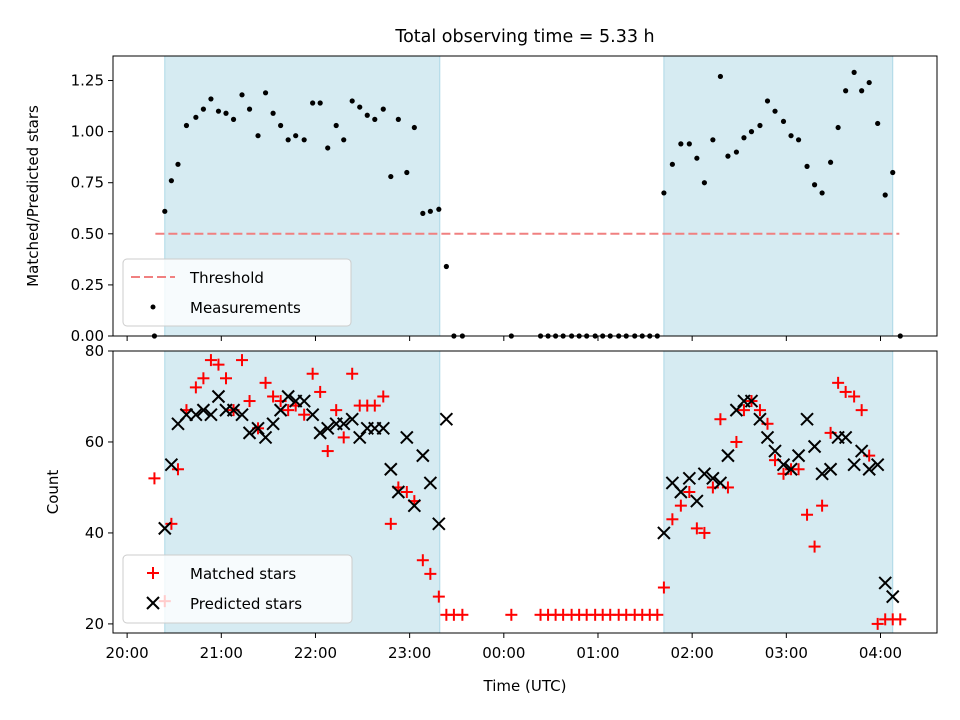  What do you see at coordinates (524, 37) in the screenshot?
I see `chart-title: Total observing time = 5.33 h` at bounding box center [524, 37].